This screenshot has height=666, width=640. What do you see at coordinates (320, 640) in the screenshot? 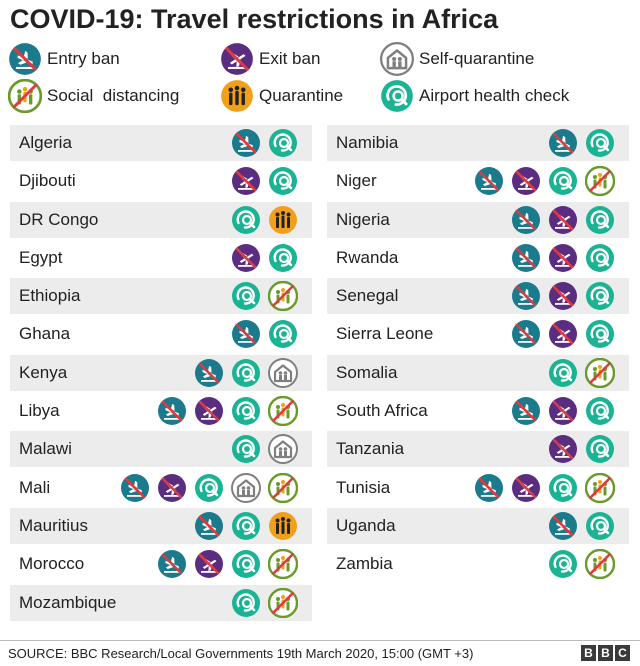
I see `footer-divider` at bounding box center [320, 640].